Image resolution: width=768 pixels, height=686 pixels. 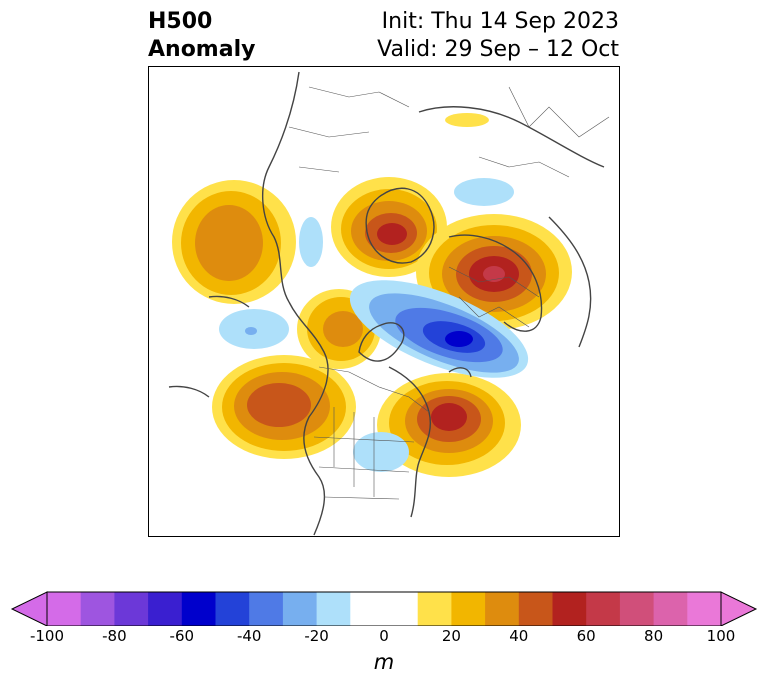 I want to click on colorbar-tick-label: 0, so click(x=384, y=636).